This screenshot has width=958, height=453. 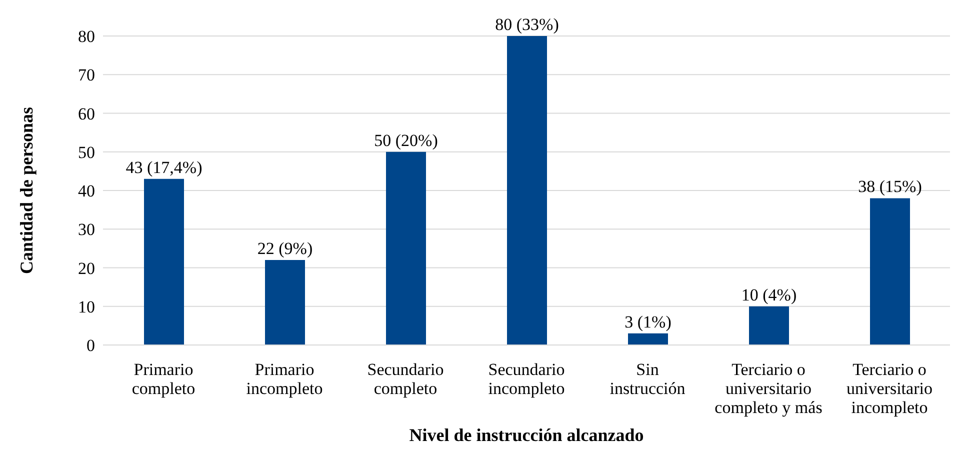 I want to click on x-tick-label: Primario completo, so click(x=164, y=379).